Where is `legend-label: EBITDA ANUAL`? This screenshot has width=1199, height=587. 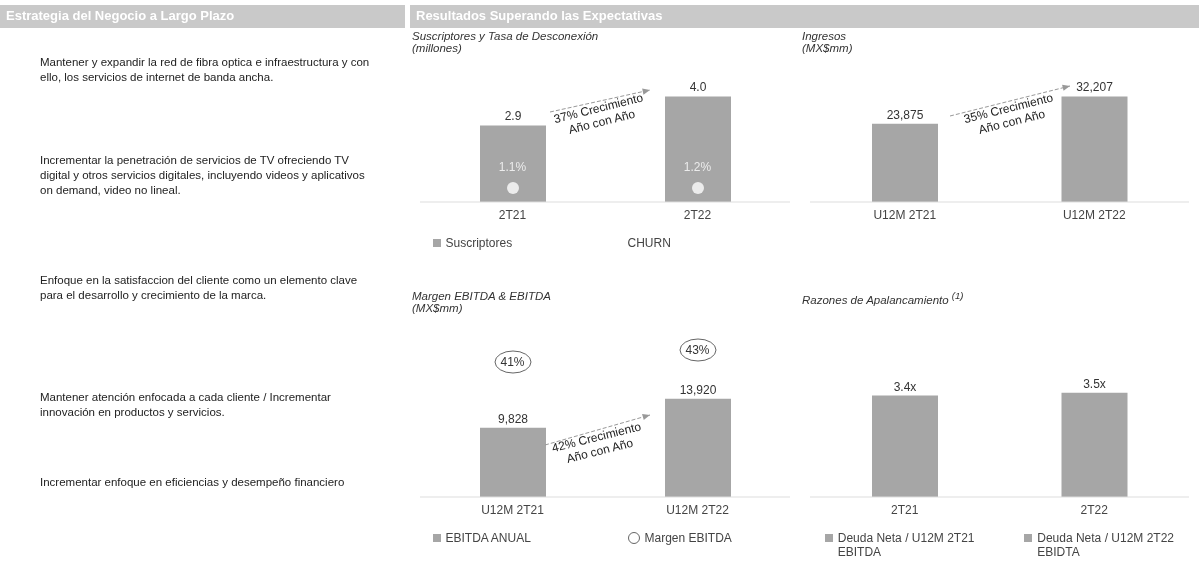 legend-label: EBITDA ANUAL is located at coordinates (488, 538).